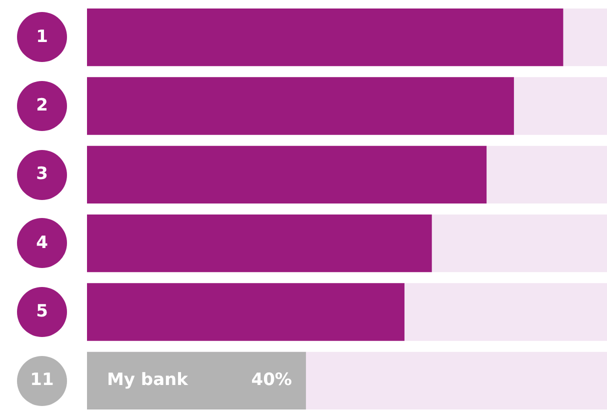  What do you see at coordinates (42, 36) in the screenshot?
I see `y-tick-label: 1` at bounding box center [42, 36].